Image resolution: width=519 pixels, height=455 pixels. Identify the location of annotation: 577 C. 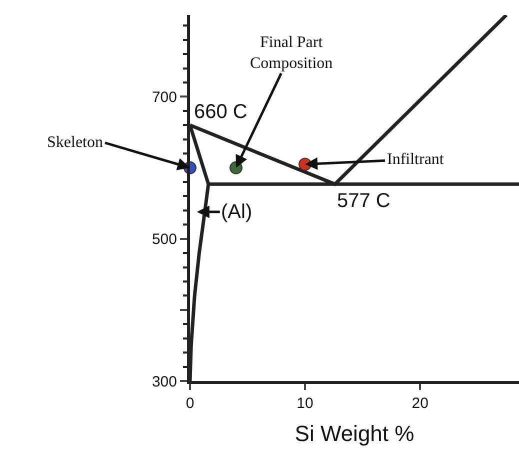
(363, 201).